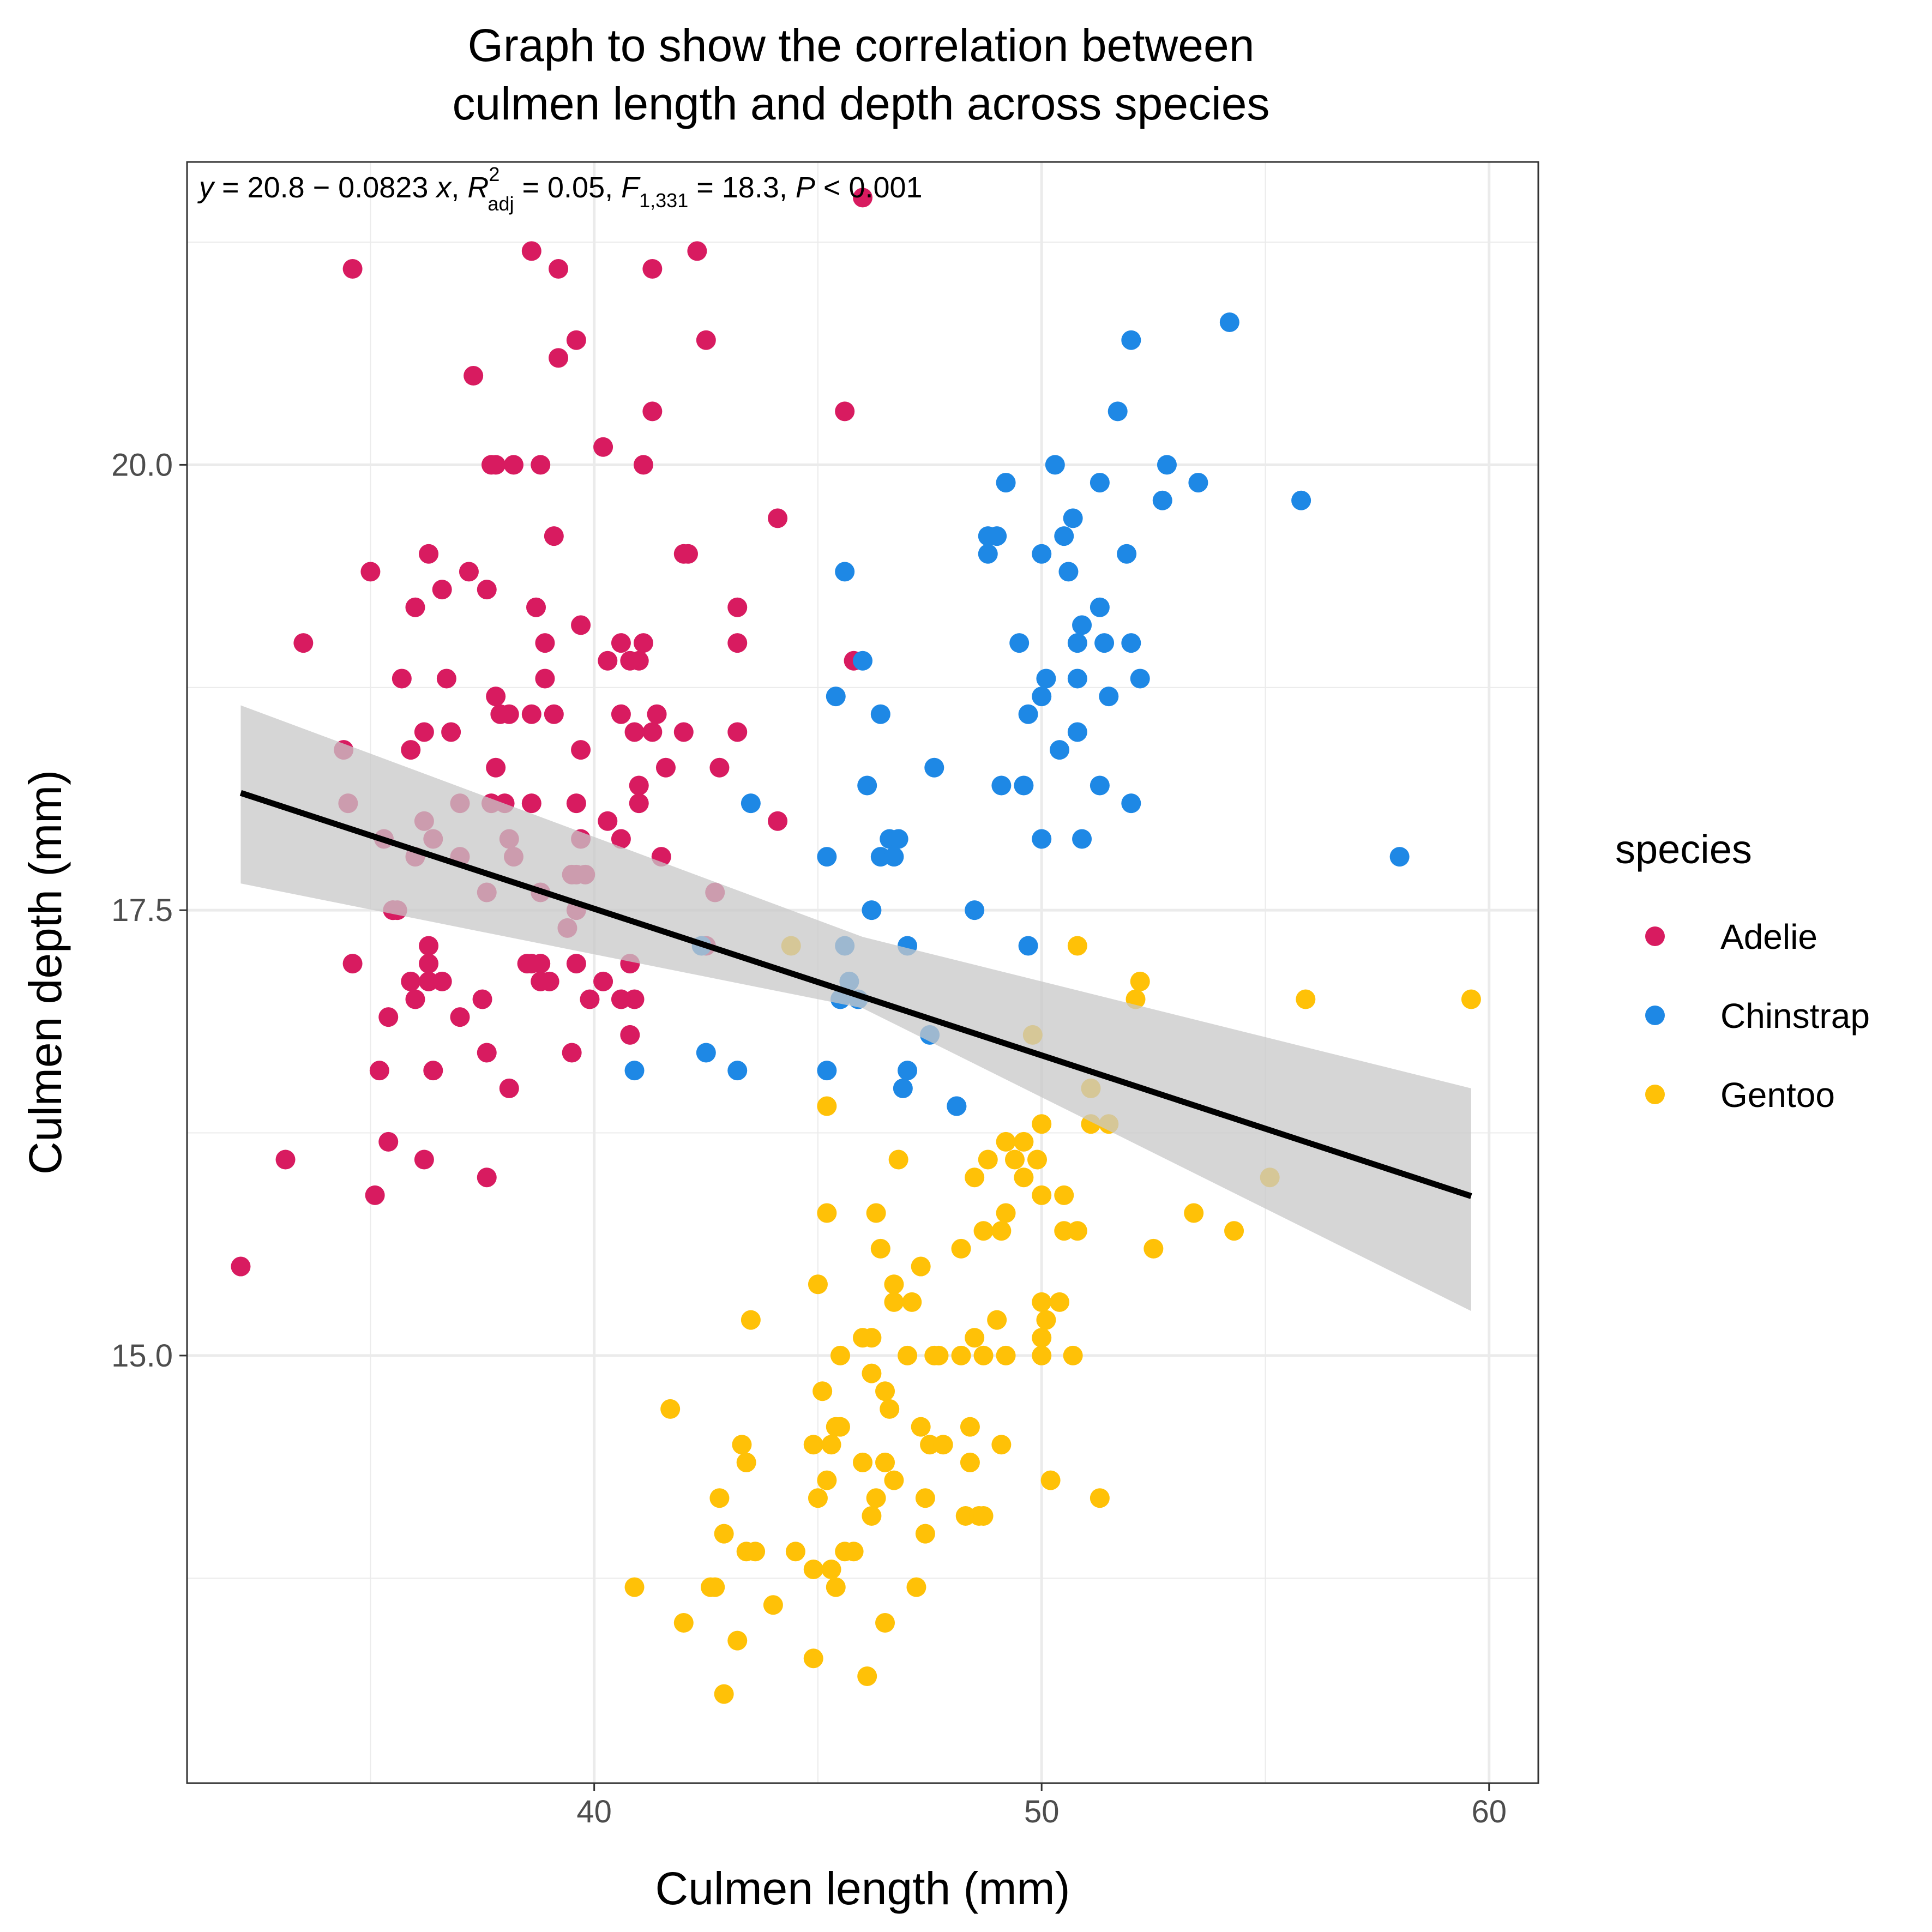 The width and height of the screenshot is (1932, 1932). What do you see at coordinates (1795, 1016) in the screenshot?
I see `legend-label-chinstrap: Chinstrap` at bounding box center [1795, 1016].